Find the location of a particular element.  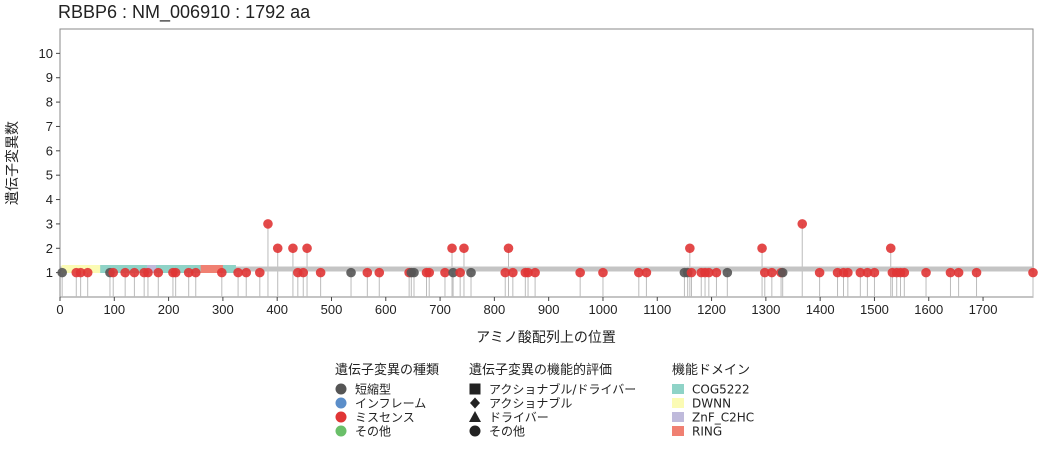

x-tick-label: 1700 is located at coordinates (983, 309).